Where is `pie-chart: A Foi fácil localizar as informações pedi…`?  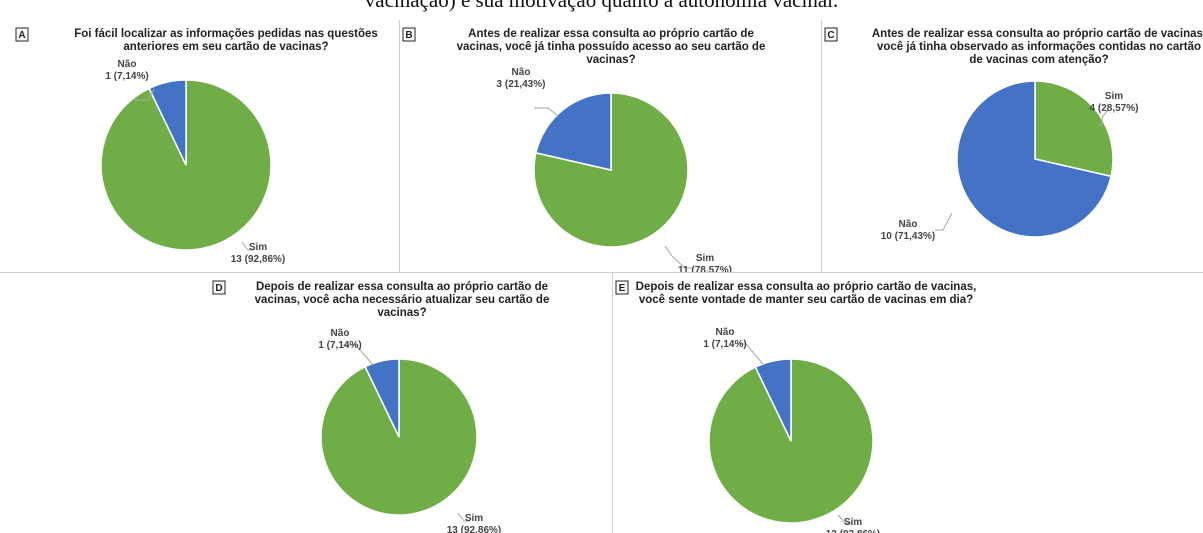 pie-chart: A Foi fácil localizar as informações pedi… is located at coordinates (196, 146).